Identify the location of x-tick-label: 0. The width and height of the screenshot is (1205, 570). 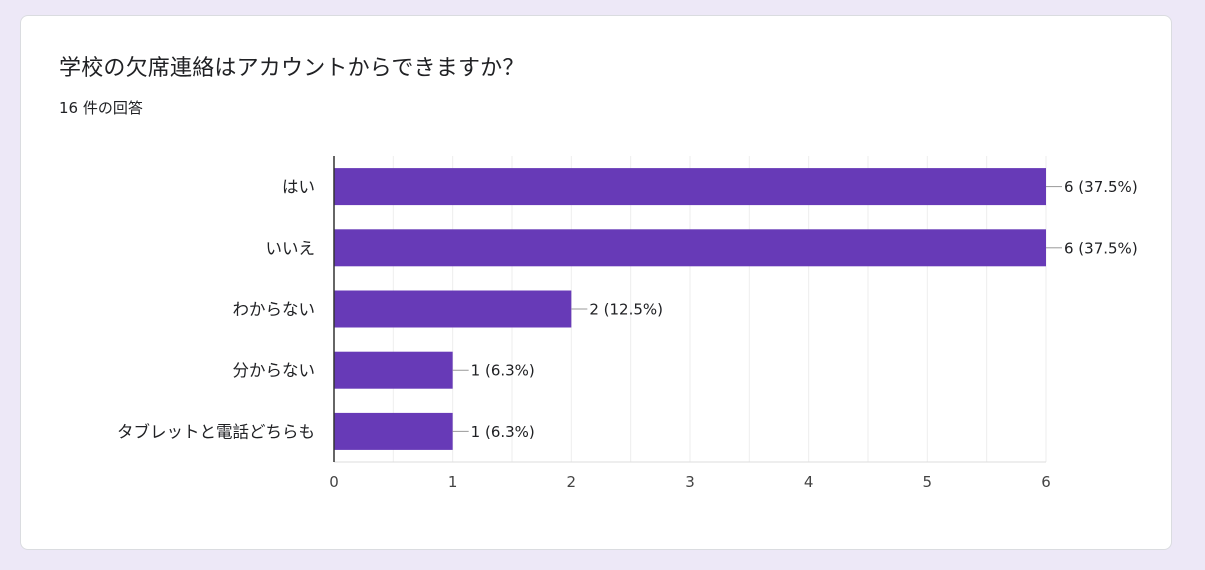
(334, 482).